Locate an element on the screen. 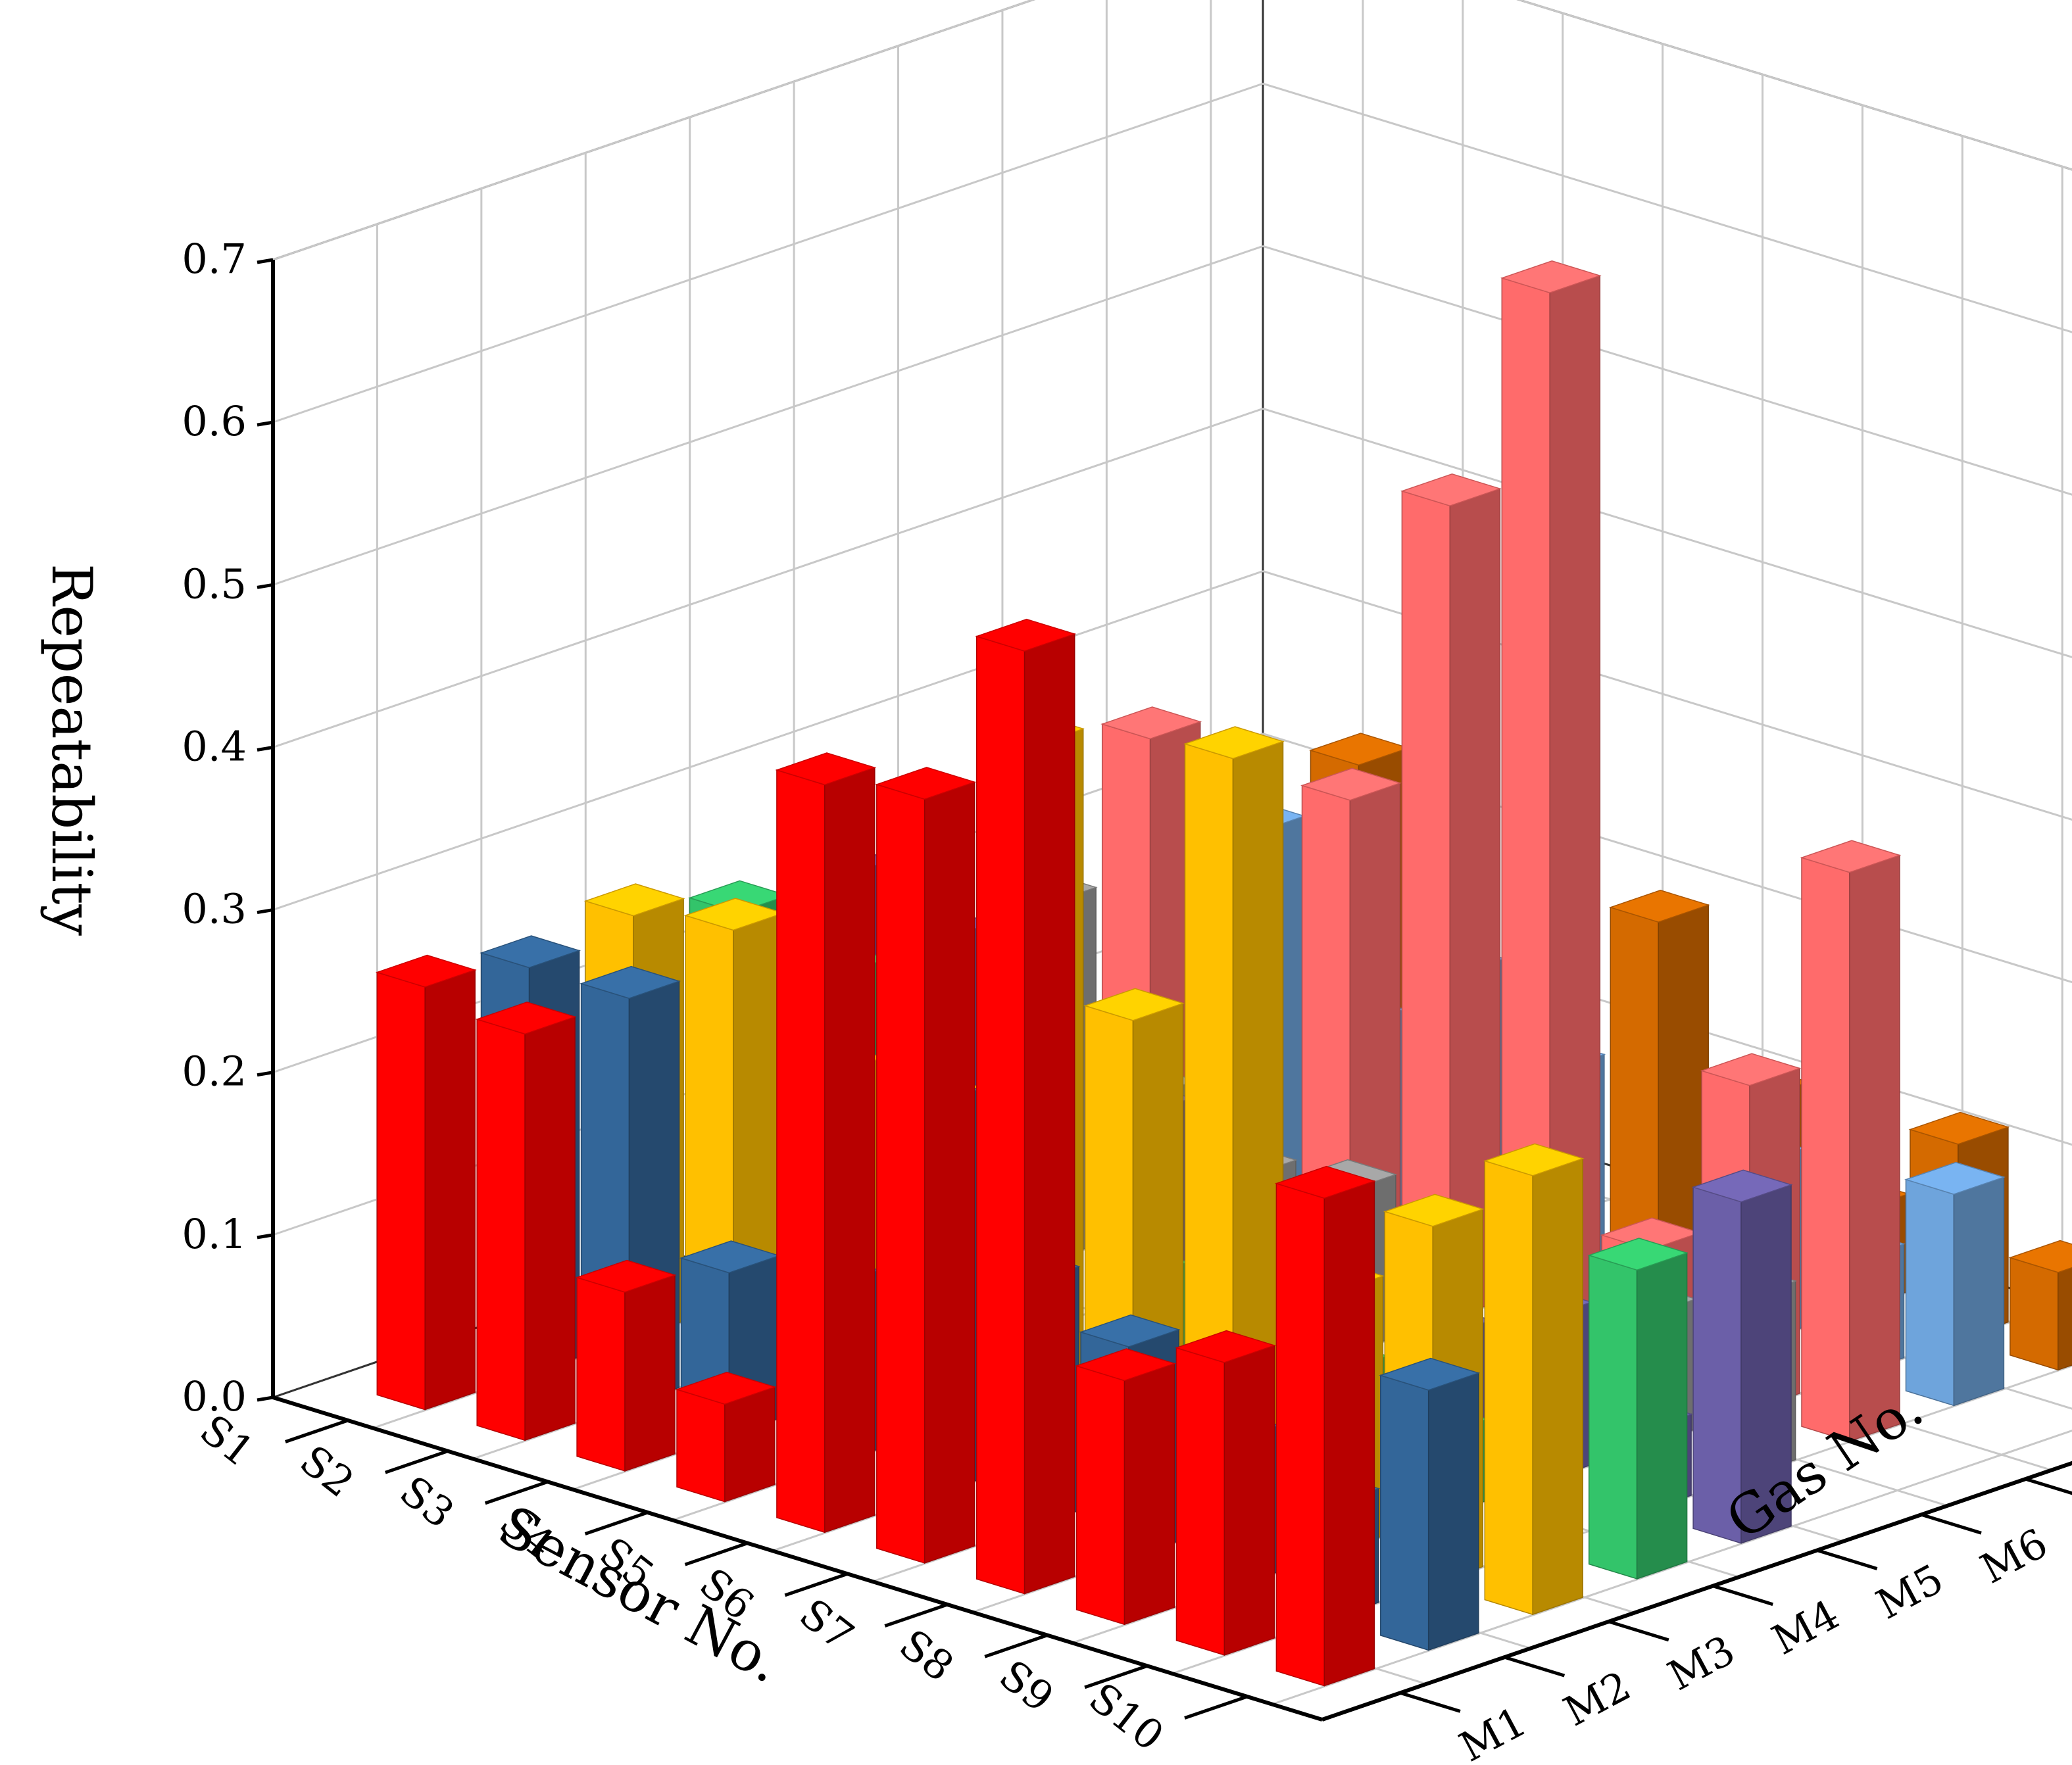 Image resolution: width=2072 pixels, height=1765 pixels. bar-s7-m3 is located at coordinates (1234, 1125).